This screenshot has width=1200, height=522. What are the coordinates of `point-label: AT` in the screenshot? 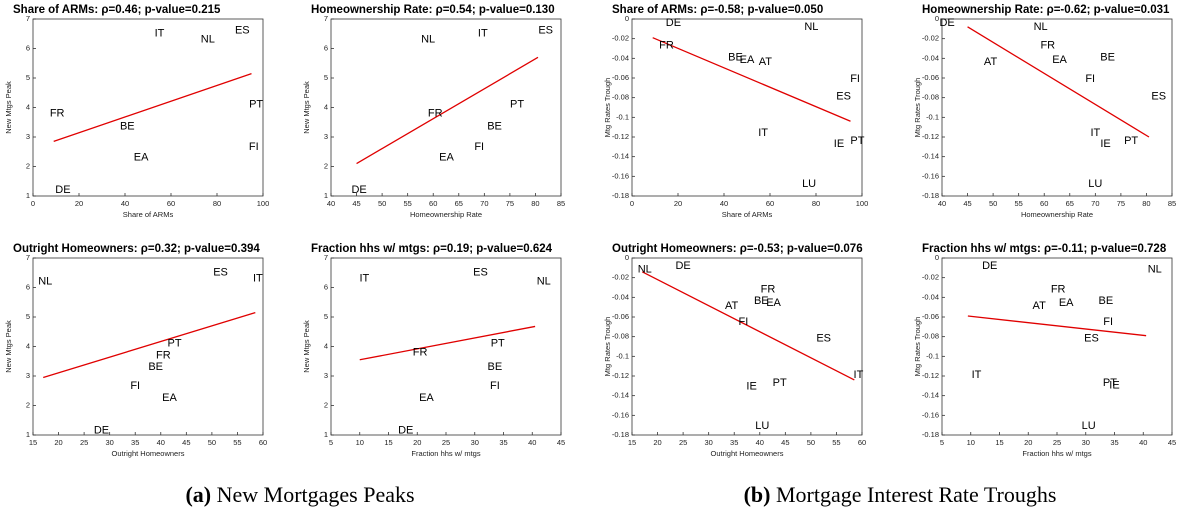 It's located at (732, 306).